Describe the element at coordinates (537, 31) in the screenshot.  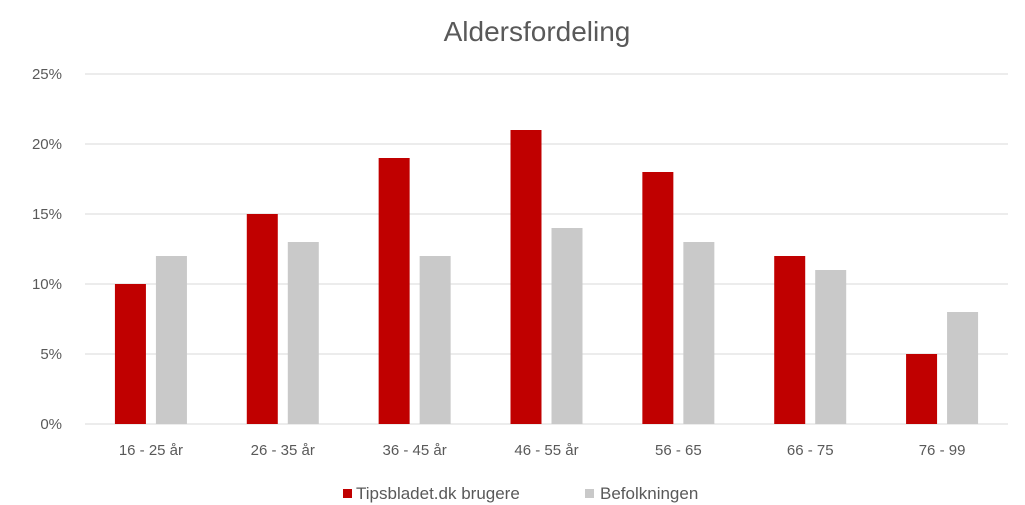
I see `chart-title: Aldersfordeling` at that location.